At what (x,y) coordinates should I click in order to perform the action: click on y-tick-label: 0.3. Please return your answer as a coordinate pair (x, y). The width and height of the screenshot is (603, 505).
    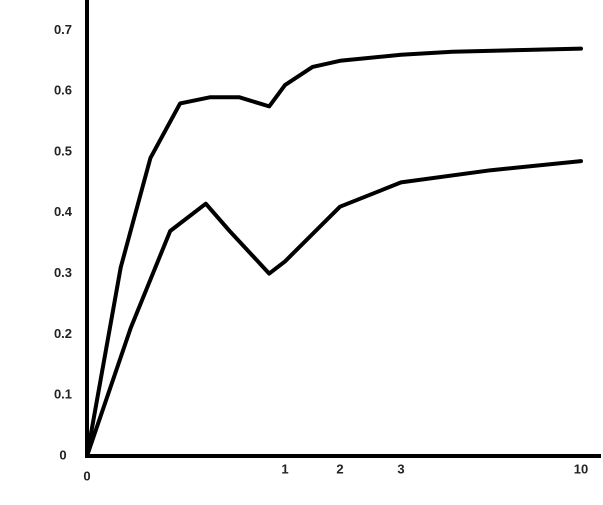
    Looking at the image, I should click on (63, 272).